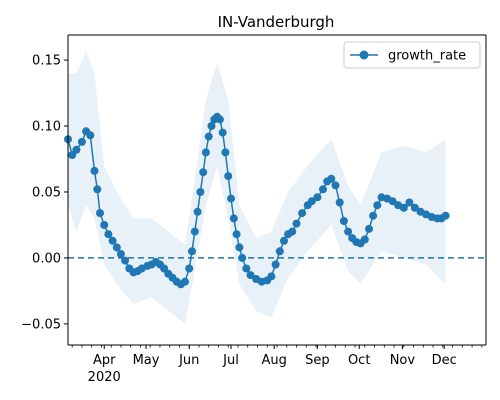 The image size is (500, 400). I want to click on x-tick-label: Dec, so click(444, 360).